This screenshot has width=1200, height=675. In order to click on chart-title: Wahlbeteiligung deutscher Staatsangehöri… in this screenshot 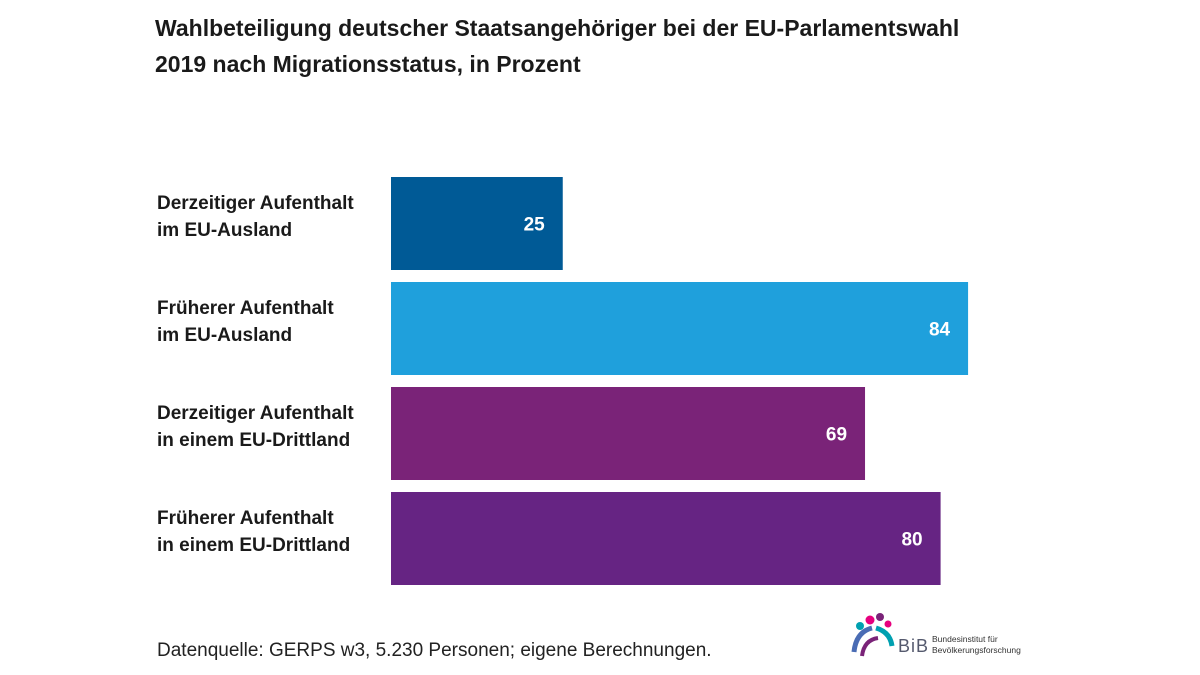, I will do `click(605, 46)`.